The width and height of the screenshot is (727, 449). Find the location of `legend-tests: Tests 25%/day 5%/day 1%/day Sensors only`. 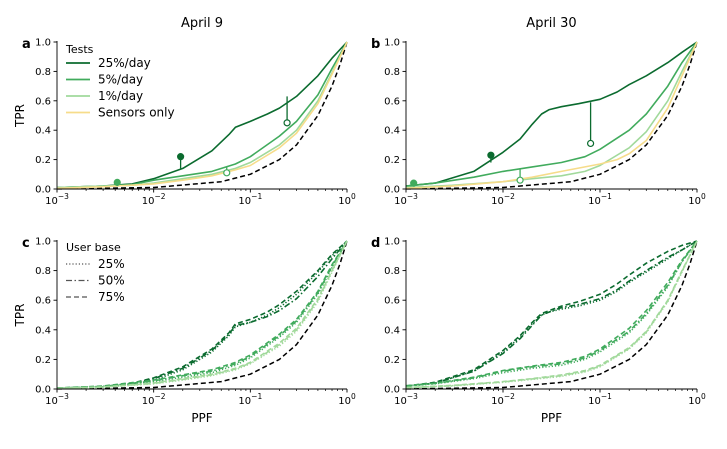

legend-tests: Tests 25%/day 5%/day 1%/day Sensors only is located at coordinates (120, 81).